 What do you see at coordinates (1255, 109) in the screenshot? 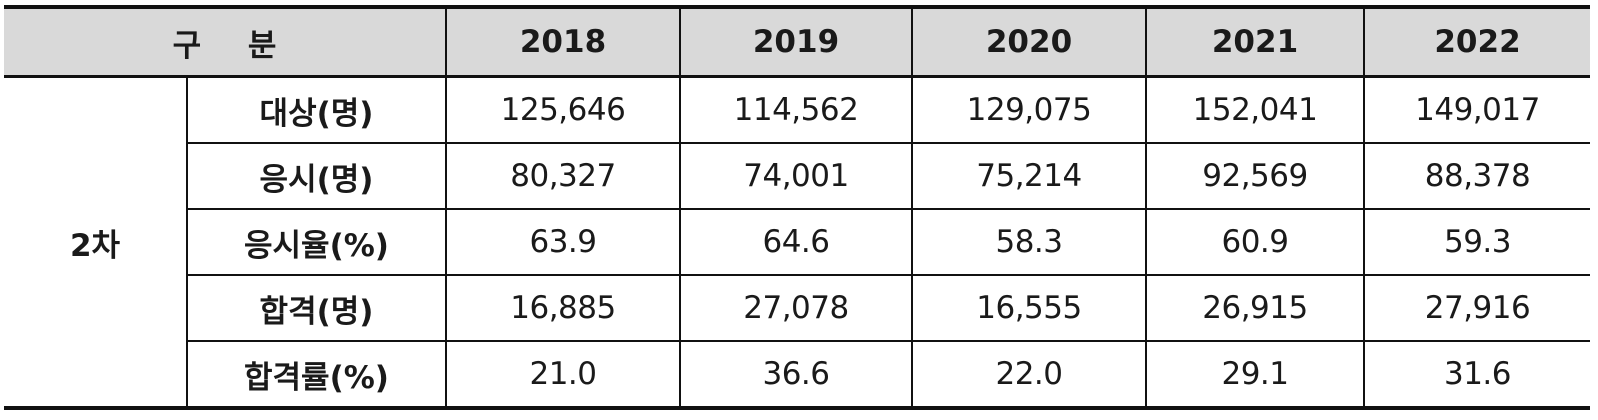
I see `table-cell: 152,041` at bounding box center [1255, 109].